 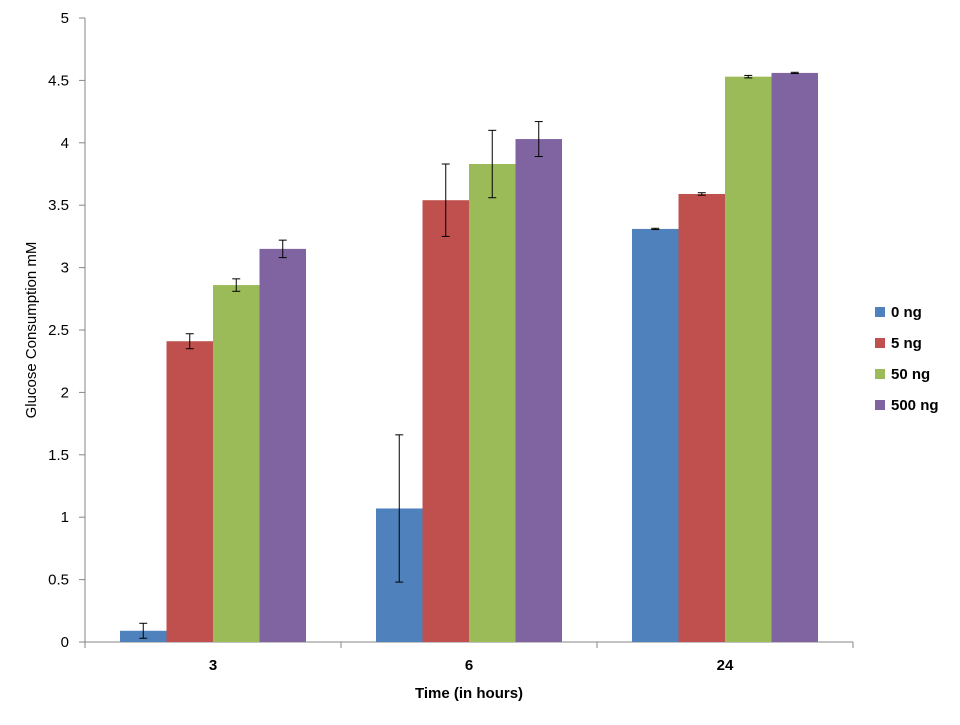 What do you see at coordinates (58, 205) in the screenshot?
I see `y-tick-label: 3.5` at bounding box center [58, 205].